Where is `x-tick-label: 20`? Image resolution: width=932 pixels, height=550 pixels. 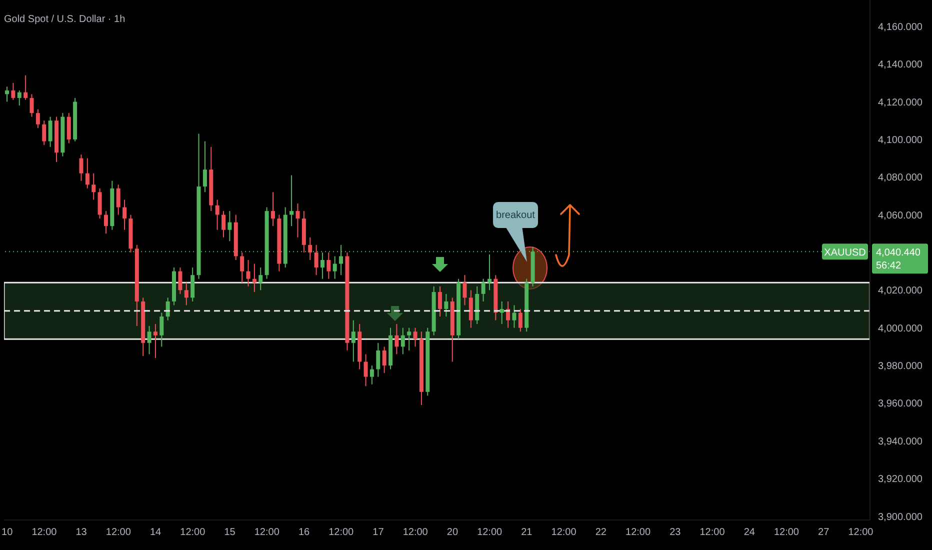 x-tick-label: 20 is located at coordinates (452, 532).